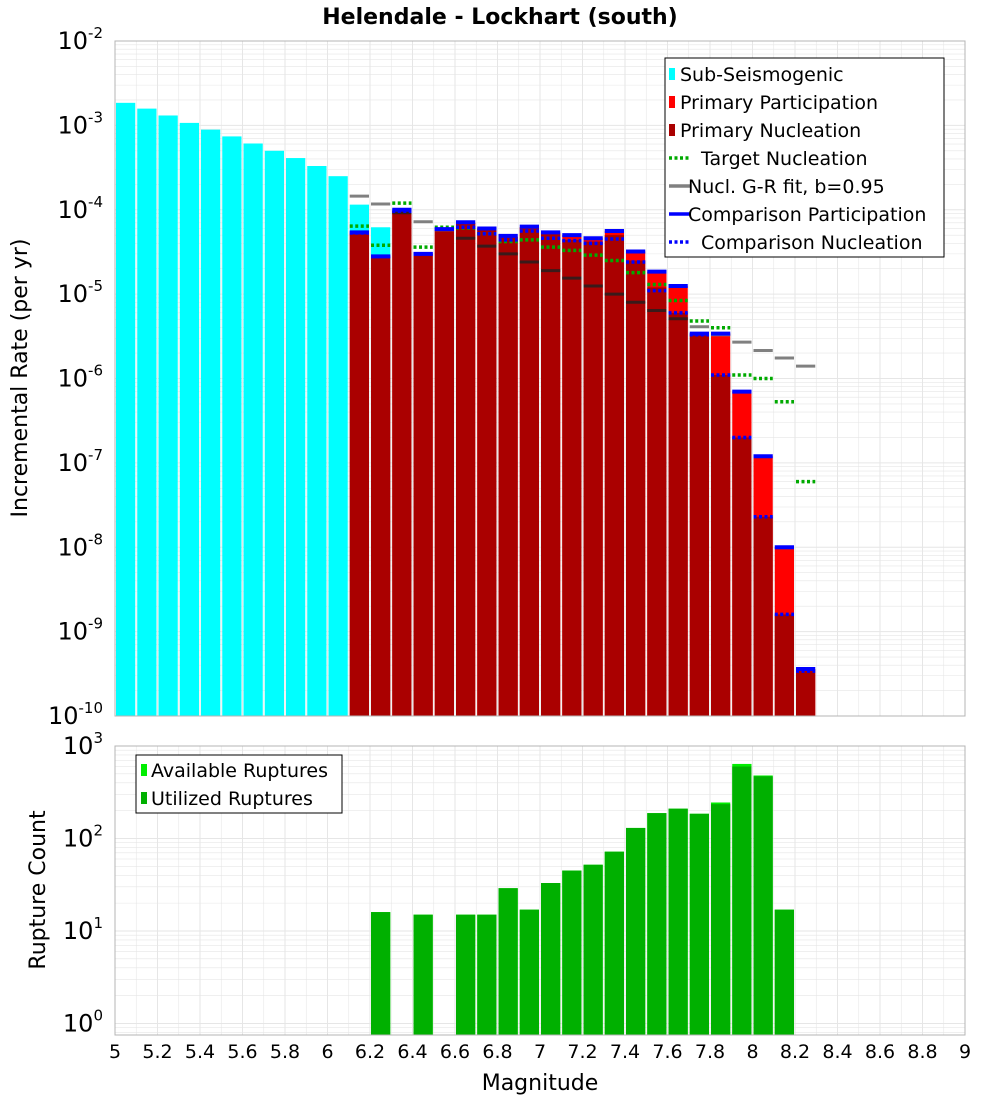  I want to click on x-tick-label: 8, so click(752, 1052).